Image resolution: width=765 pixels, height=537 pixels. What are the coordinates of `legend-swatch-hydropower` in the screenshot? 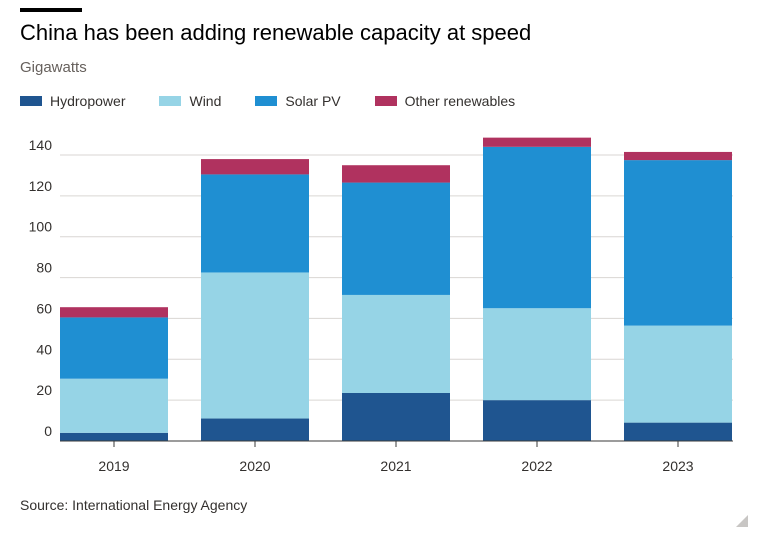 It's located at (31, 101).